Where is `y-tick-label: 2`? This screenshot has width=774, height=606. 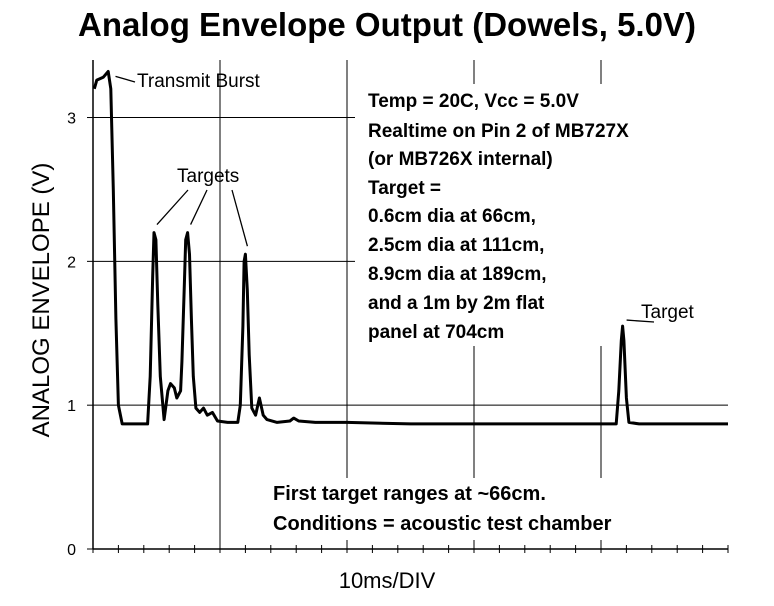
y-tick-label: 2 is located at coordinates (71, 262).